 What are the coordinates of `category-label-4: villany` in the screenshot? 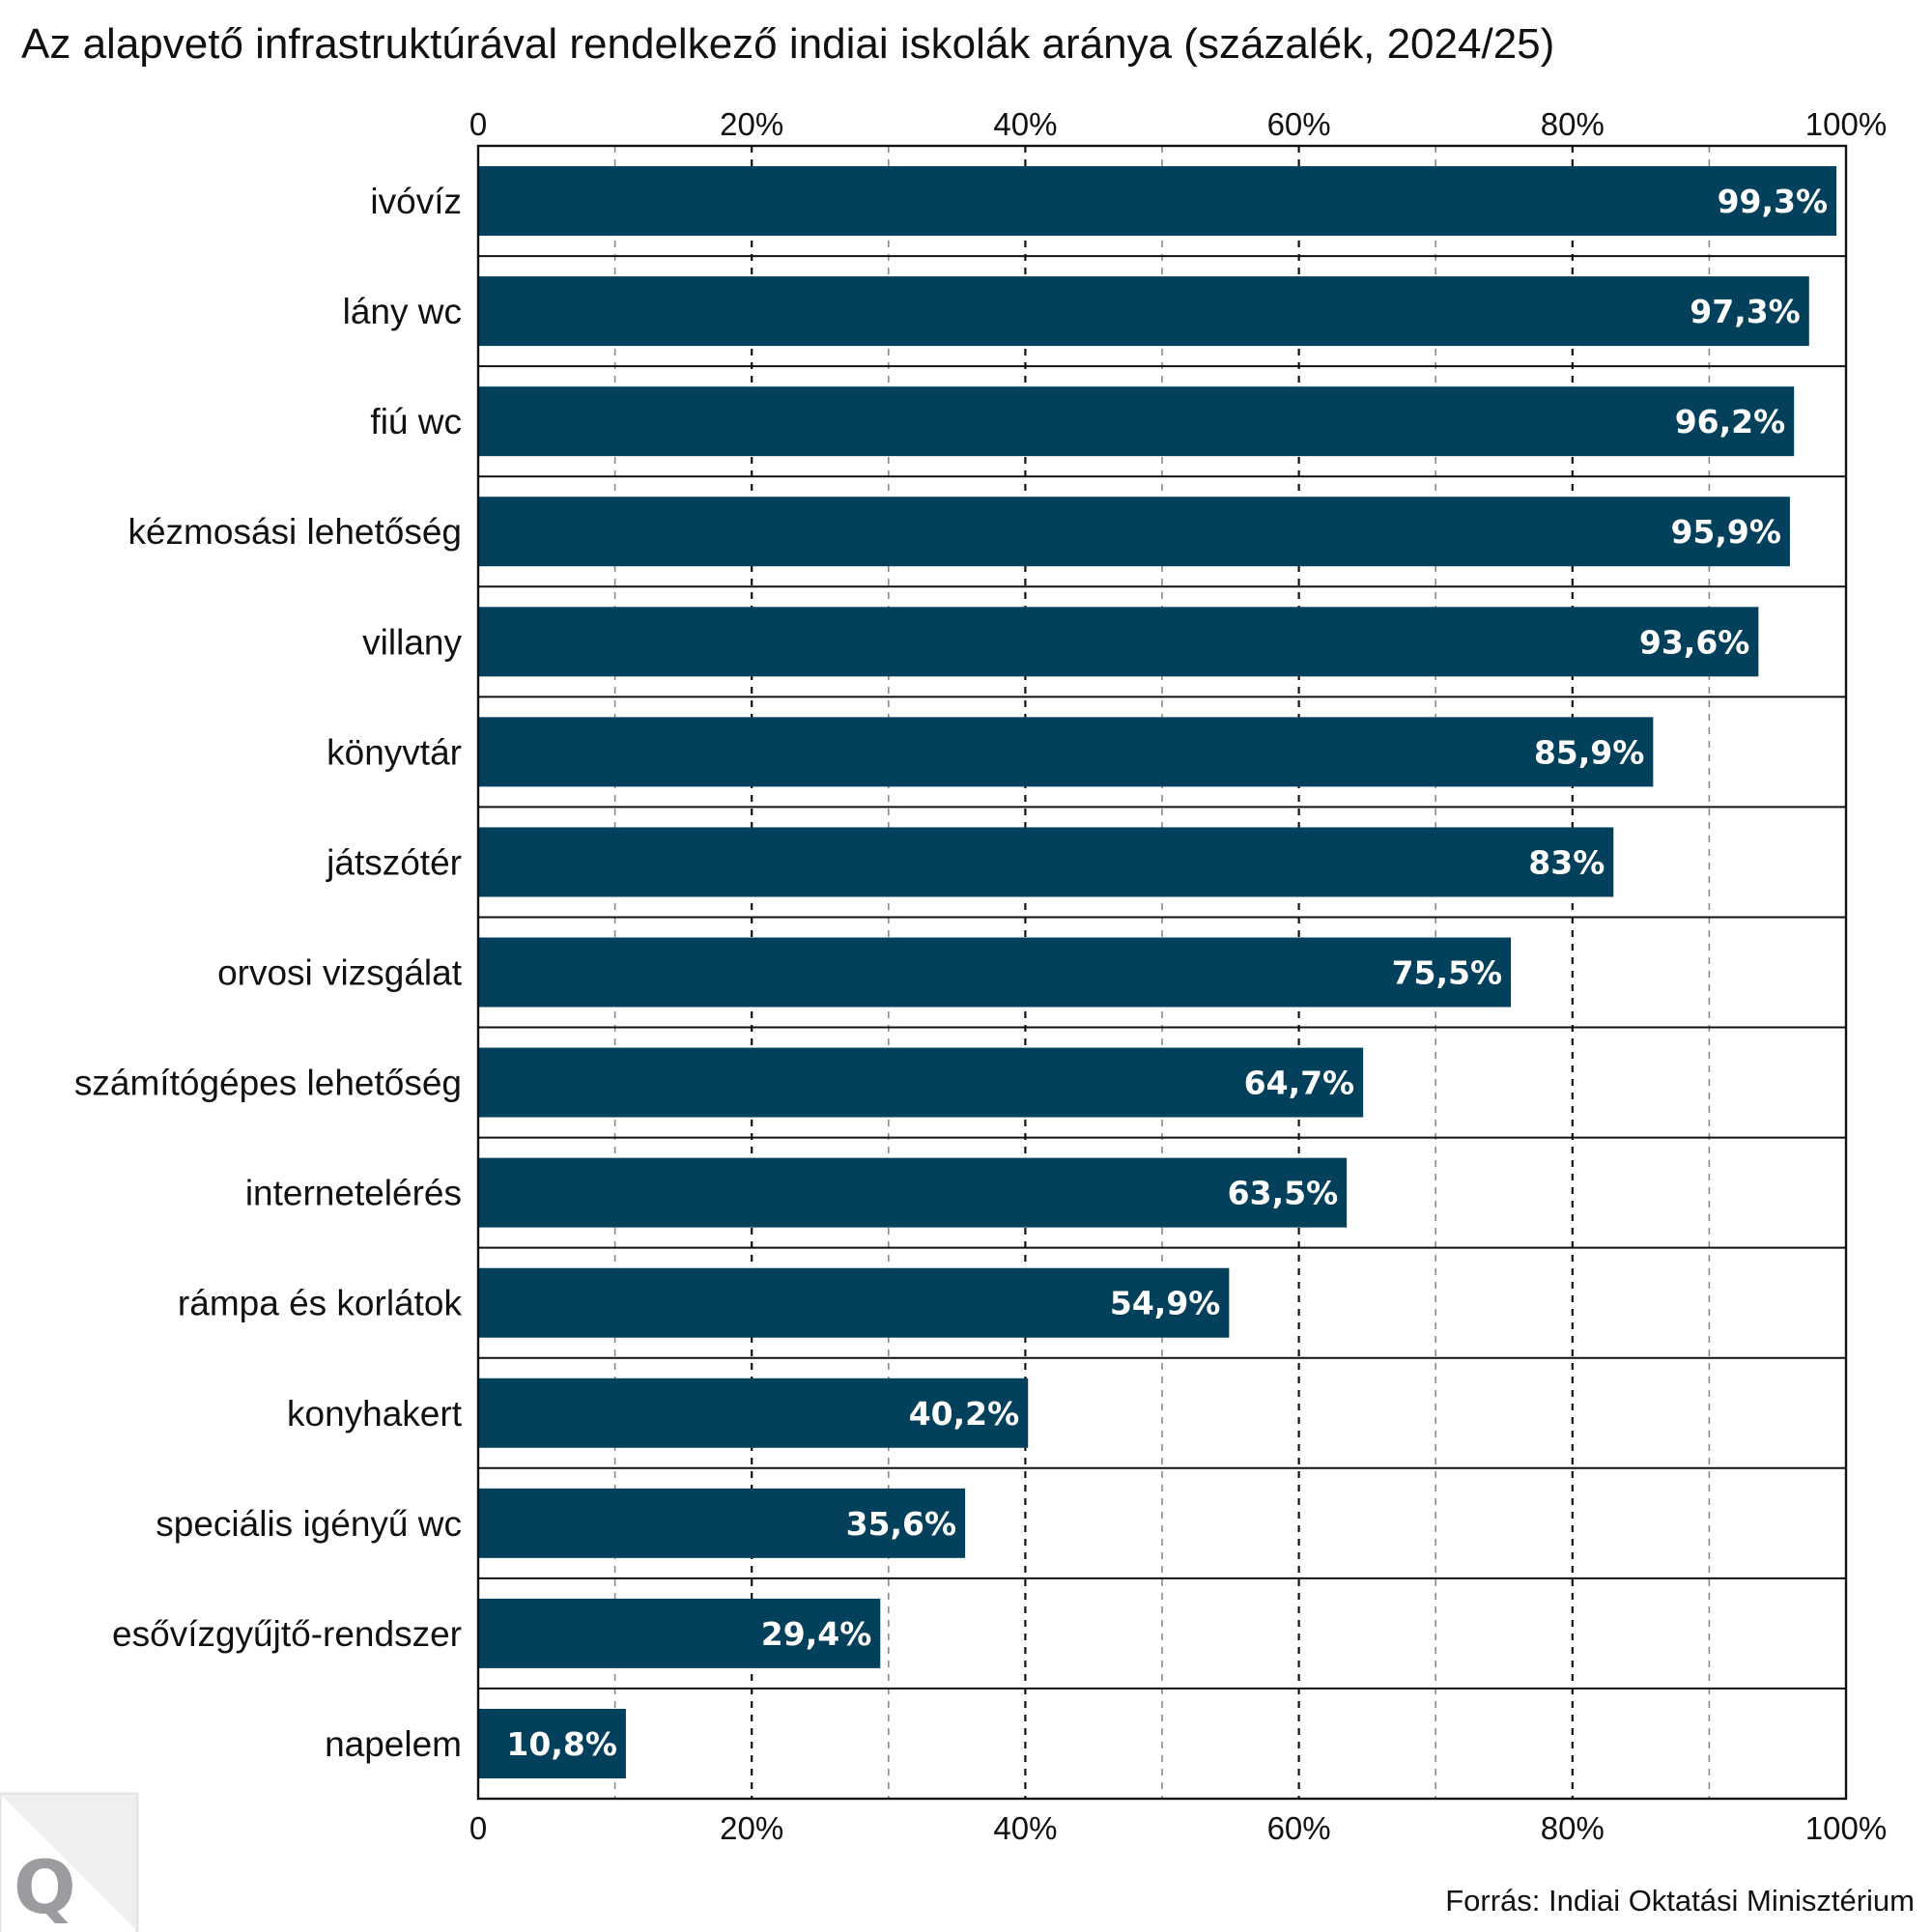 It's located at (412, 642).